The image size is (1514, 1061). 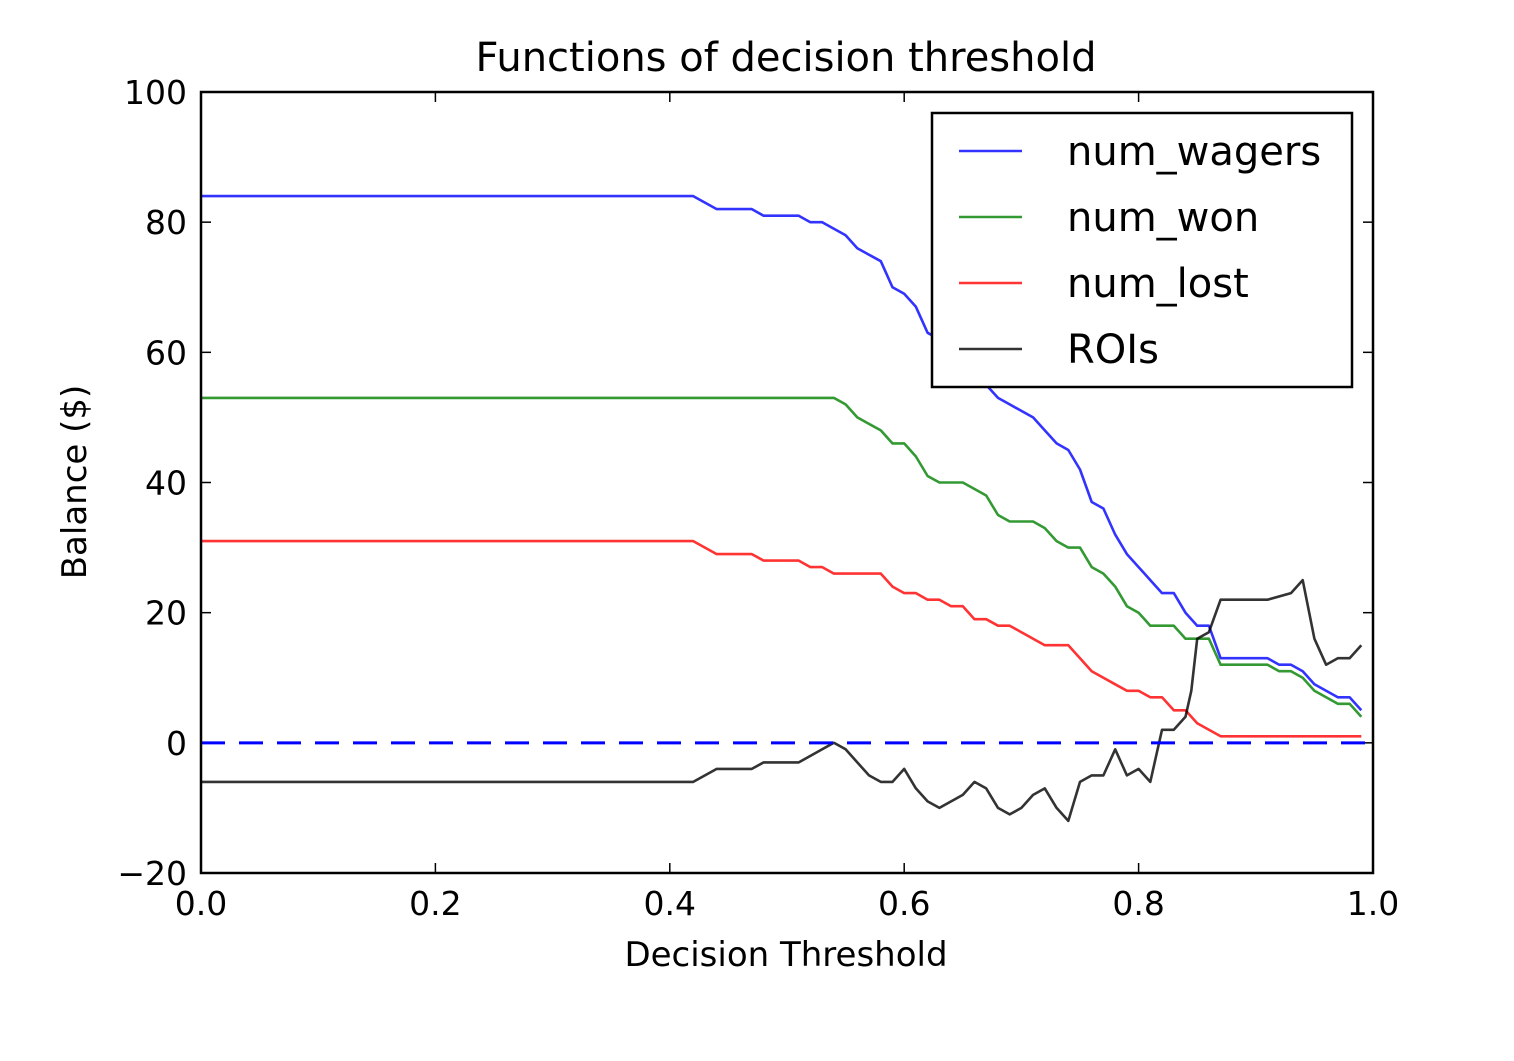 I want to click on legend-label: num_lost, so click(x=1158, y=284).